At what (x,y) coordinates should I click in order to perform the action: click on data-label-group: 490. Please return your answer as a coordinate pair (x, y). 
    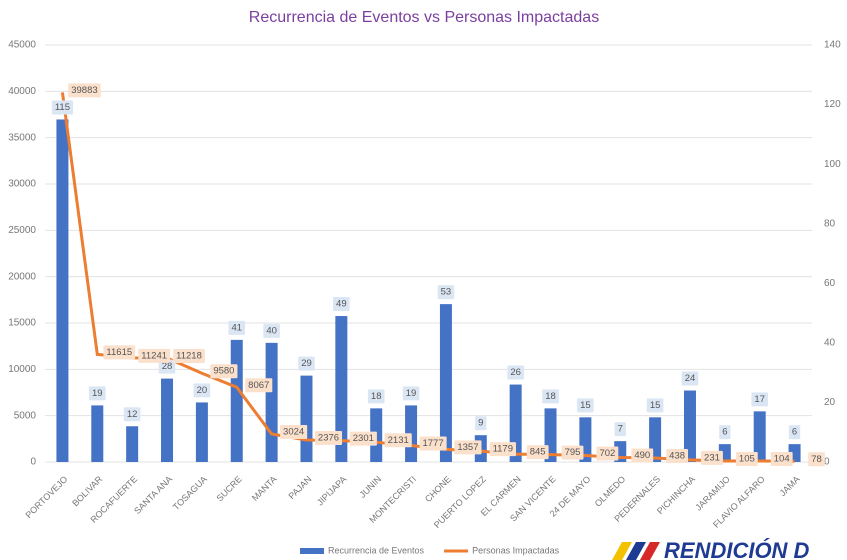
    Looking at the image, I should click on (642, 455).